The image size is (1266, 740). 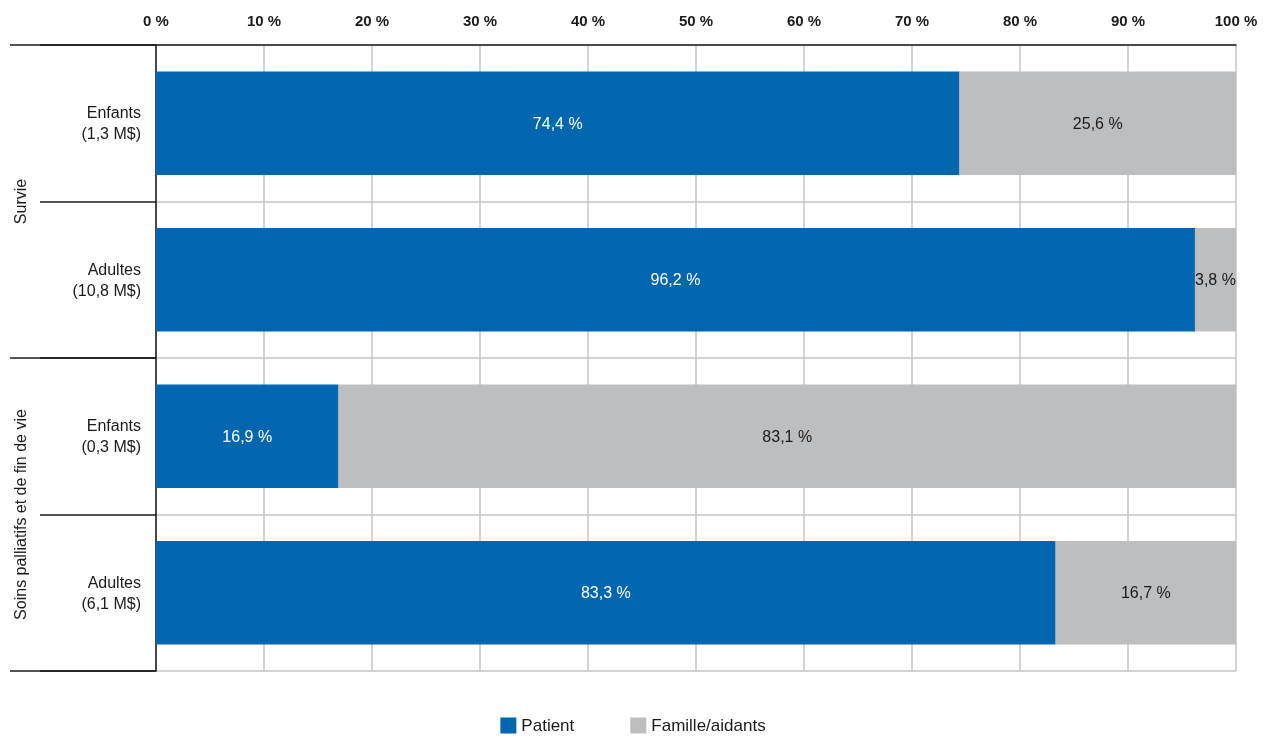 What do you see at coordinates (111, 123) in the screenshot?
I see `y-tick-label: Enfants (1,3 M$)` at bounding box center [111, 123].